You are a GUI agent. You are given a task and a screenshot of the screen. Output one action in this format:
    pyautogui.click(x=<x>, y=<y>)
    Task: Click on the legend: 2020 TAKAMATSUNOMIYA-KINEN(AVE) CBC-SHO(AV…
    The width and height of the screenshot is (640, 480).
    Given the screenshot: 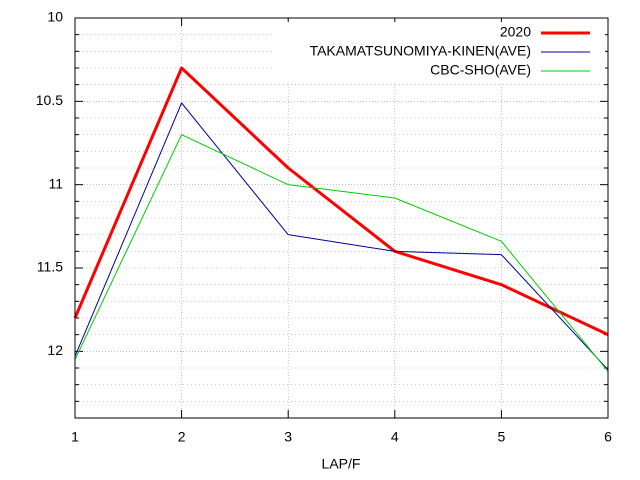 What is the action you would take?
    pyautogui.click(x=440, y=52)
    